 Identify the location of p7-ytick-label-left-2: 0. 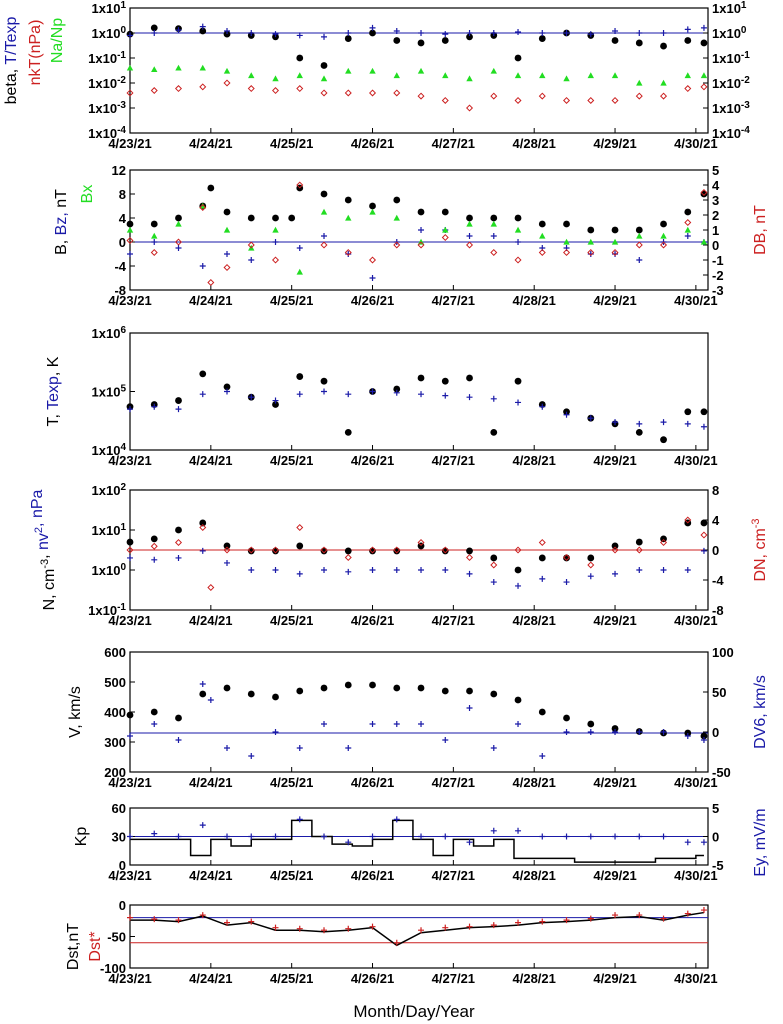
(122, 905).